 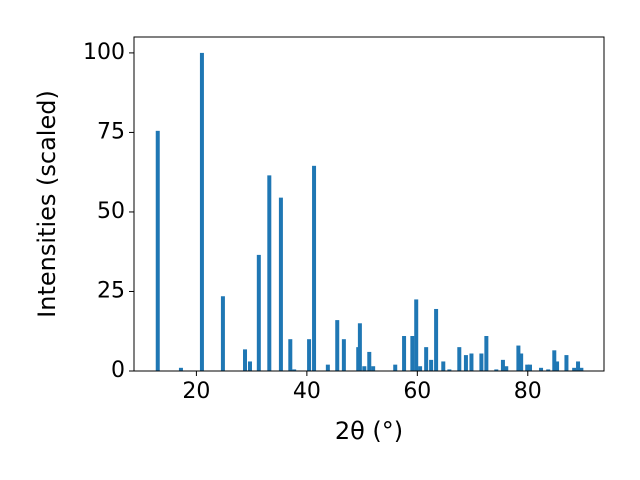 What do you see at coordinates (111, 131) in the screenshot?
I see `y-tick-label: 75` at bounding box center [111, 131].